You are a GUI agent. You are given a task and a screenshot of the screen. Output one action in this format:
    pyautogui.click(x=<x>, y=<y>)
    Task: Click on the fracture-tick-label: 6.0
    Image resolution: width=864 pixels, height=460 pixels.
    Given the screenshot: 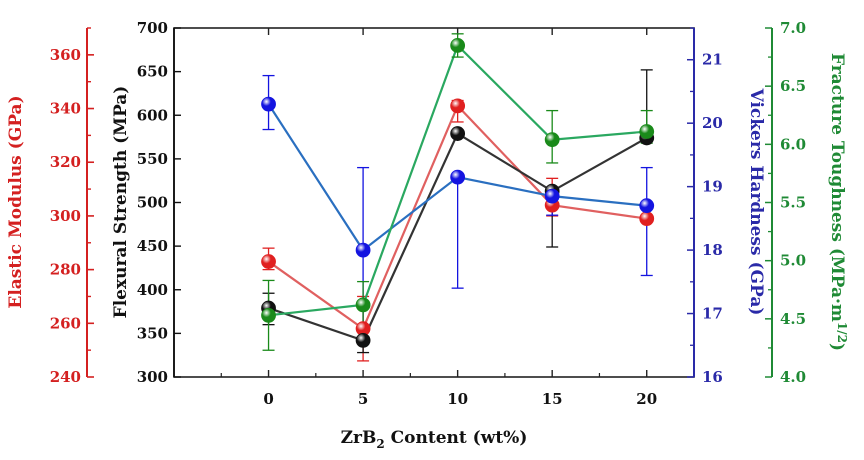 What is the action you would take?
    pyautogui.click(x=793, y=144)
    